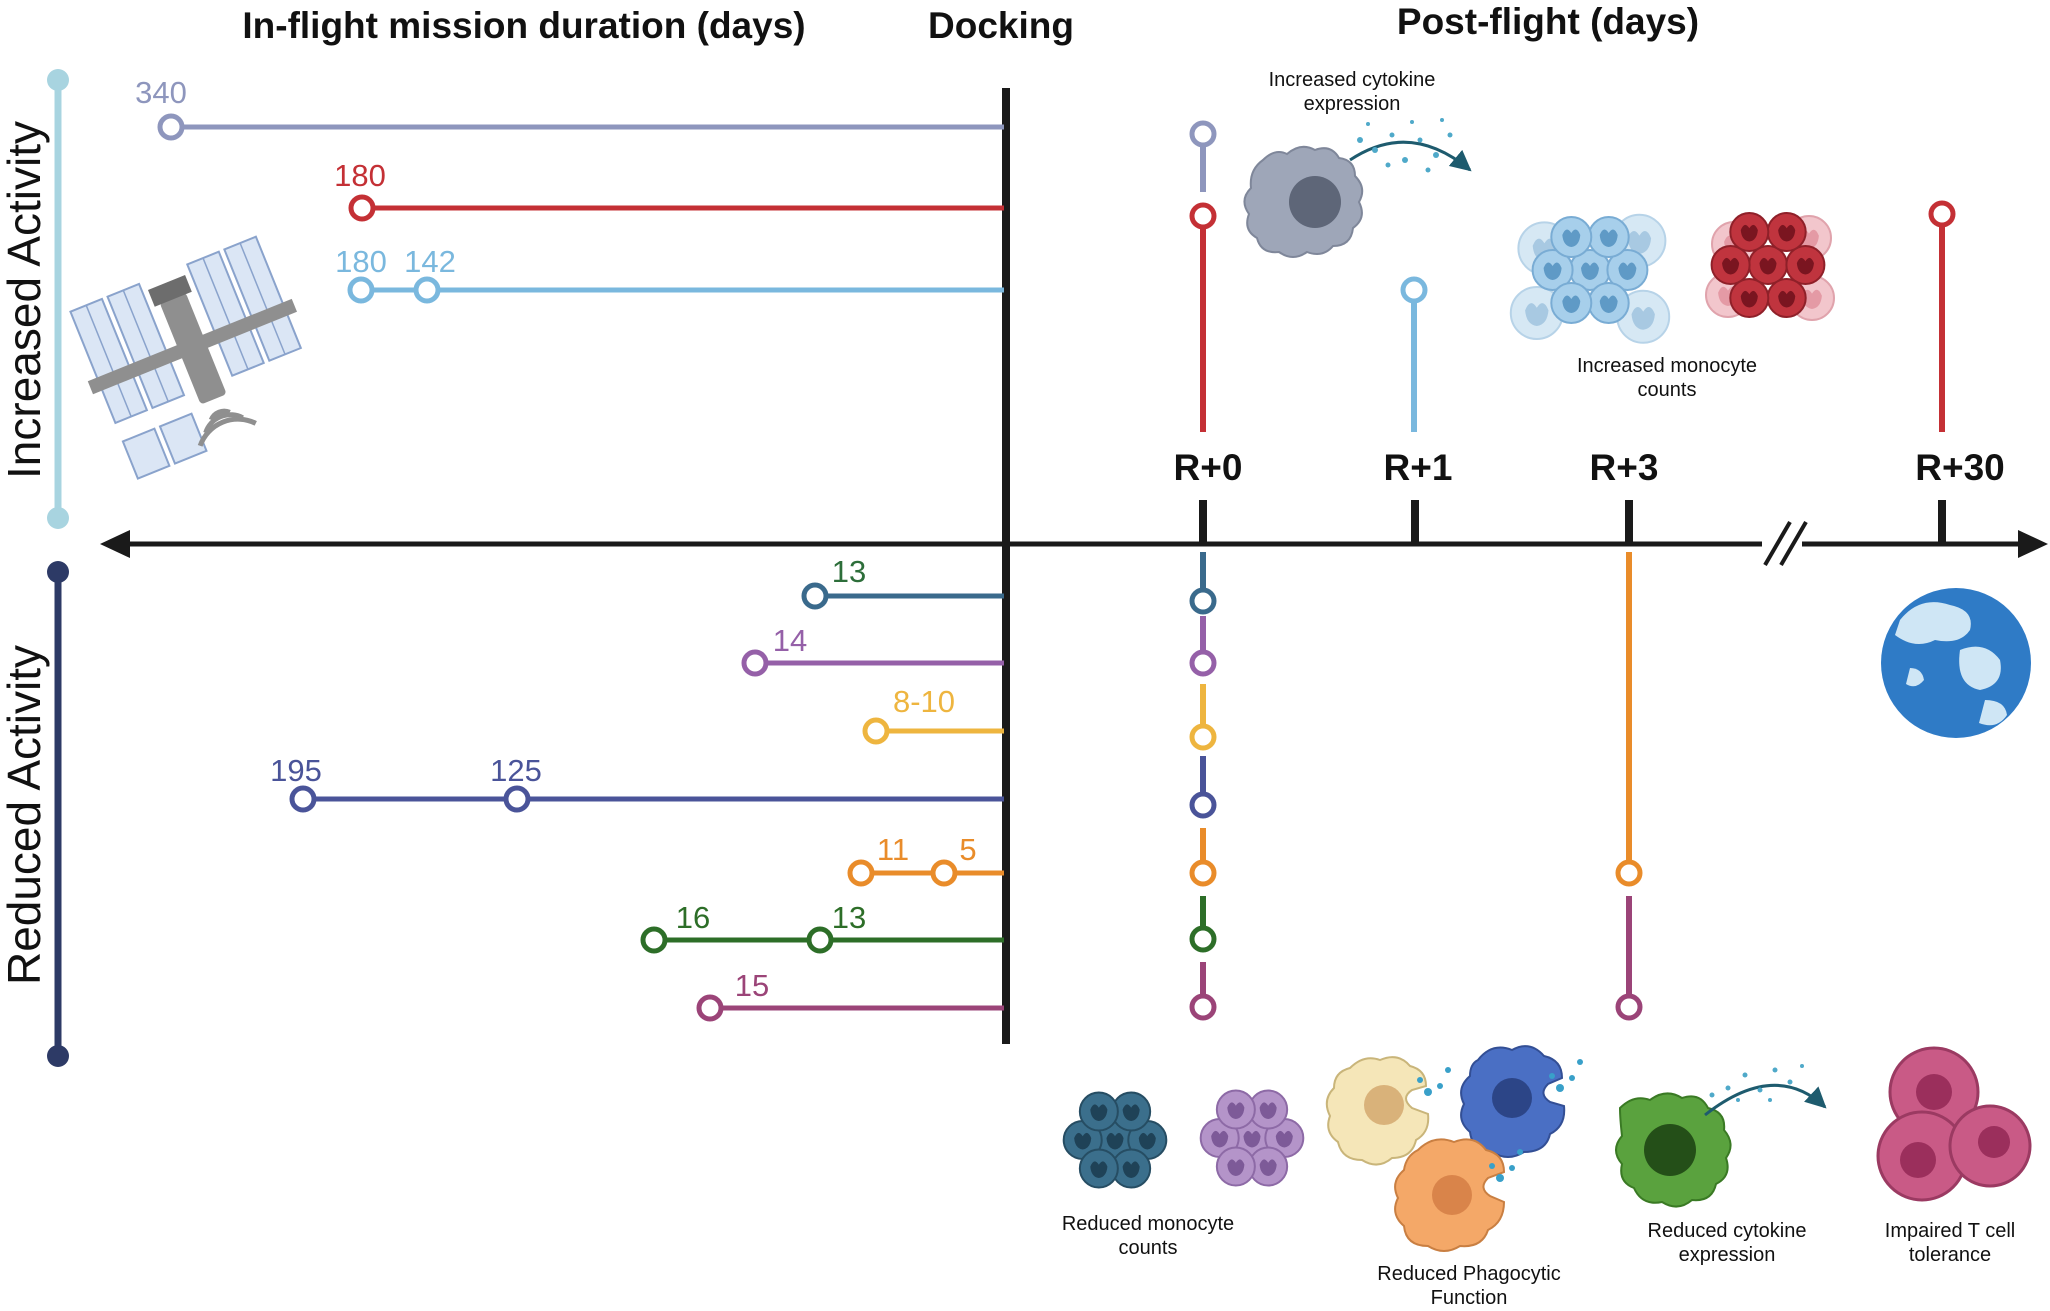 The image size is (2050, 1311). What do you see at coordinates (1469, 1296) in the screenshot?
I see `caption-phagocytic-2: Function` at bounding box center [1469, 1296].